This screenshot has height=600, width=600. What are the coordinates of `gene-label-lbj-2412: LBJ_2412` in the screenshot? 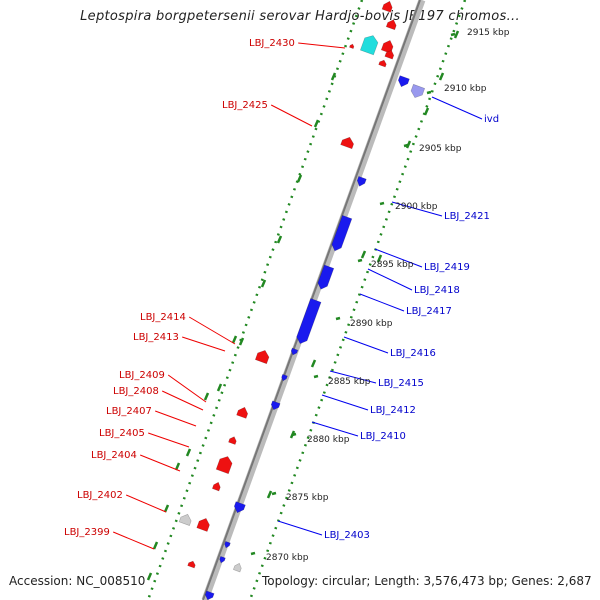 It's located at (393, 410).